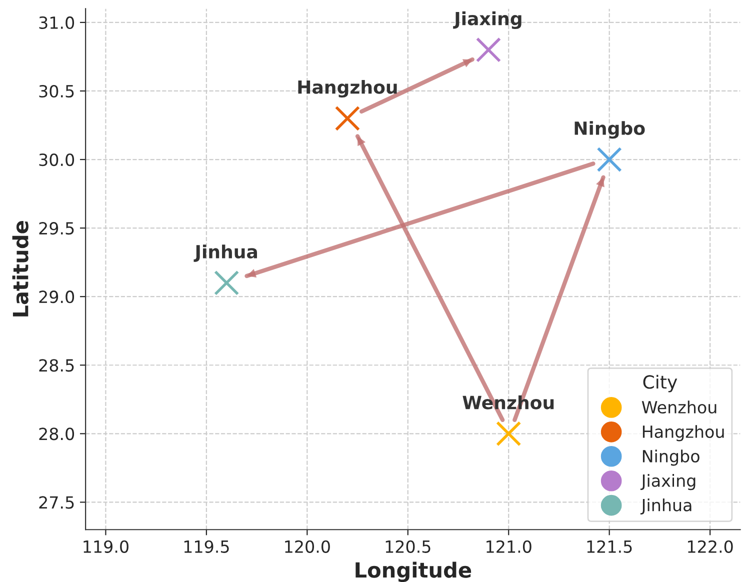 Image resolution: width=744 pixels, height=582 pixels. What do you see at coordinates (206, 546) in the screenshot?
I see `x-tick-label: 119.5` at bounding box center [206, 546].